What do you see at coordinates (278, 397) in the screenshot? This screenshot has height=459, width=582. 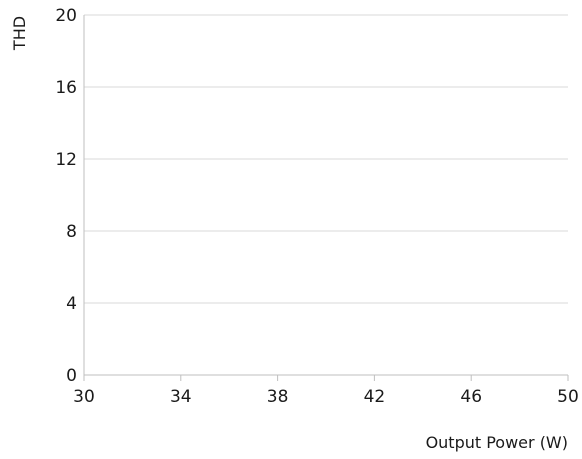 I see `x-tick-label: 38` at bounding box center [278, 397].